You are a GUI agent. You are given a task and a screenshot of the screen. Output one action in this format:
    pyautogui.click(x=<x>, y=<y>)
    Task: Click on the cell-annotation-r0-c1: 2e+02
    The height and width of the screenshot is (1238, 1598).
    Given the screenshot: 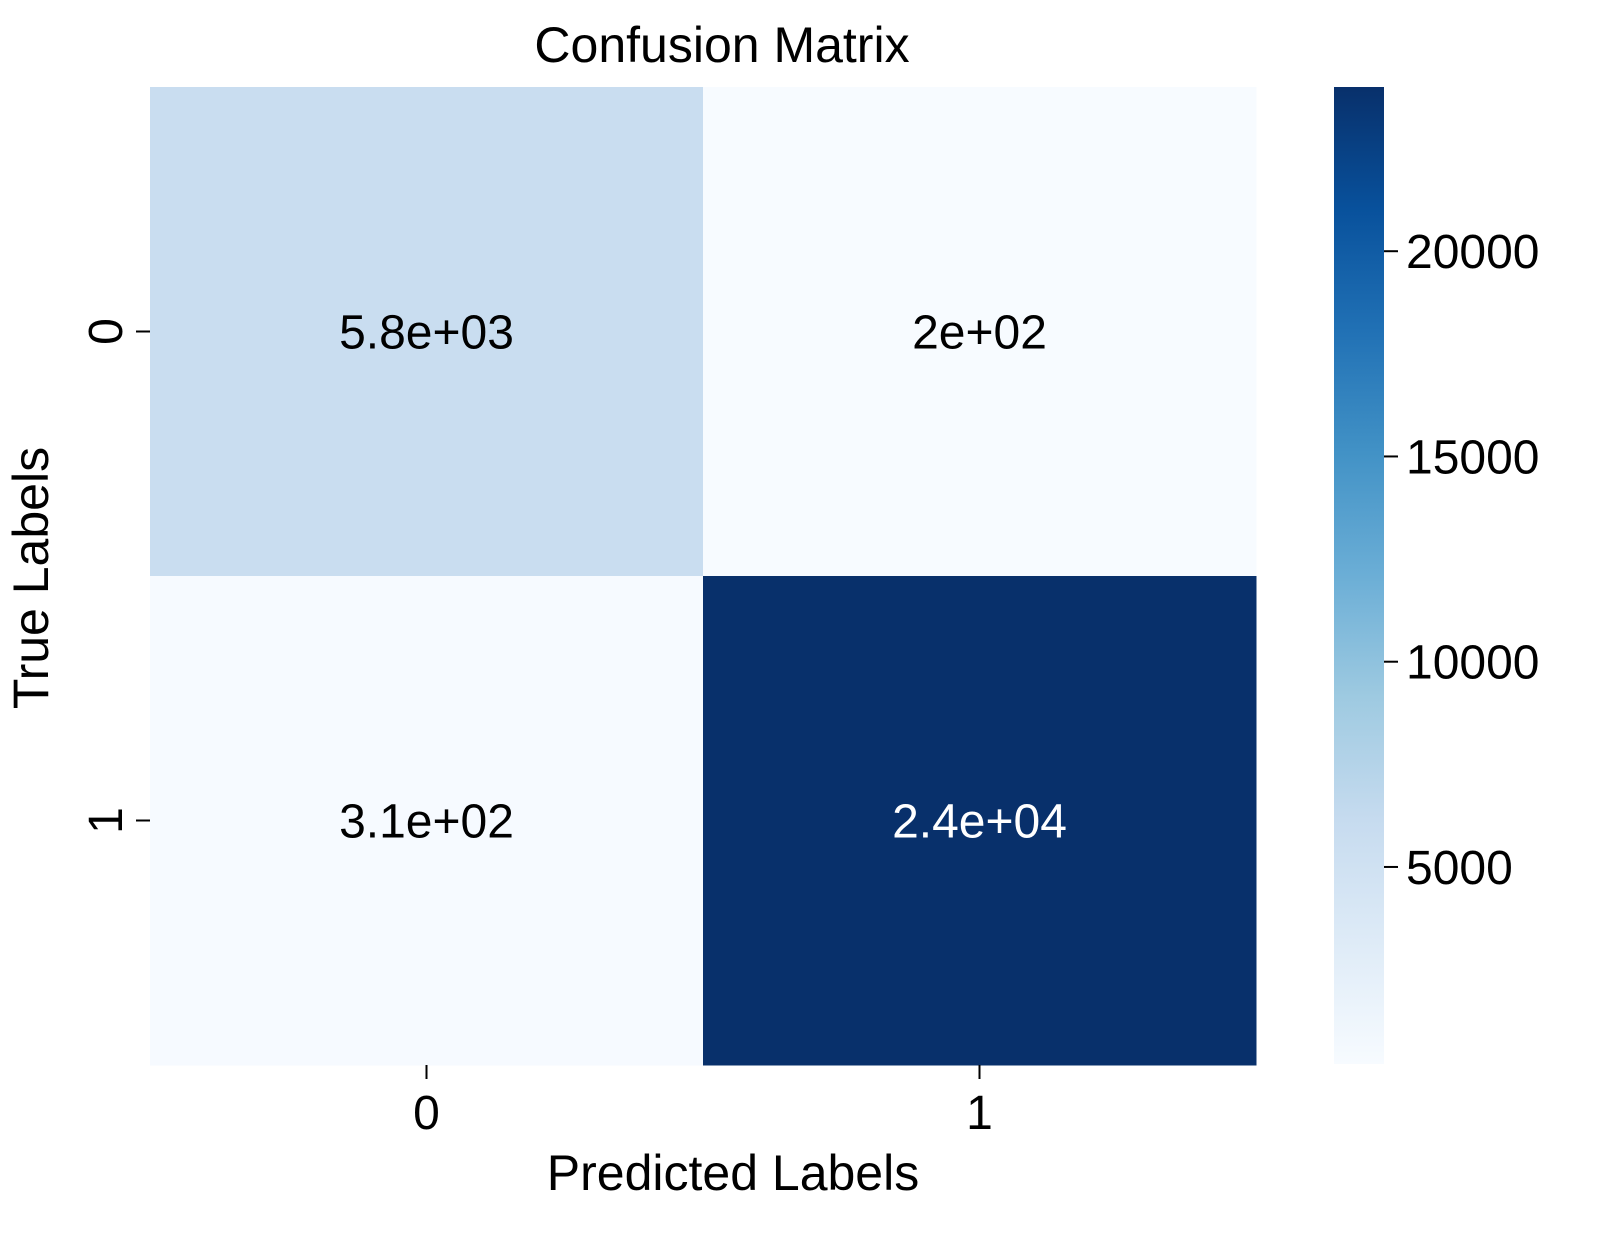 What is the action you would take?
    pyautogui.click(x=979, y=333)
    